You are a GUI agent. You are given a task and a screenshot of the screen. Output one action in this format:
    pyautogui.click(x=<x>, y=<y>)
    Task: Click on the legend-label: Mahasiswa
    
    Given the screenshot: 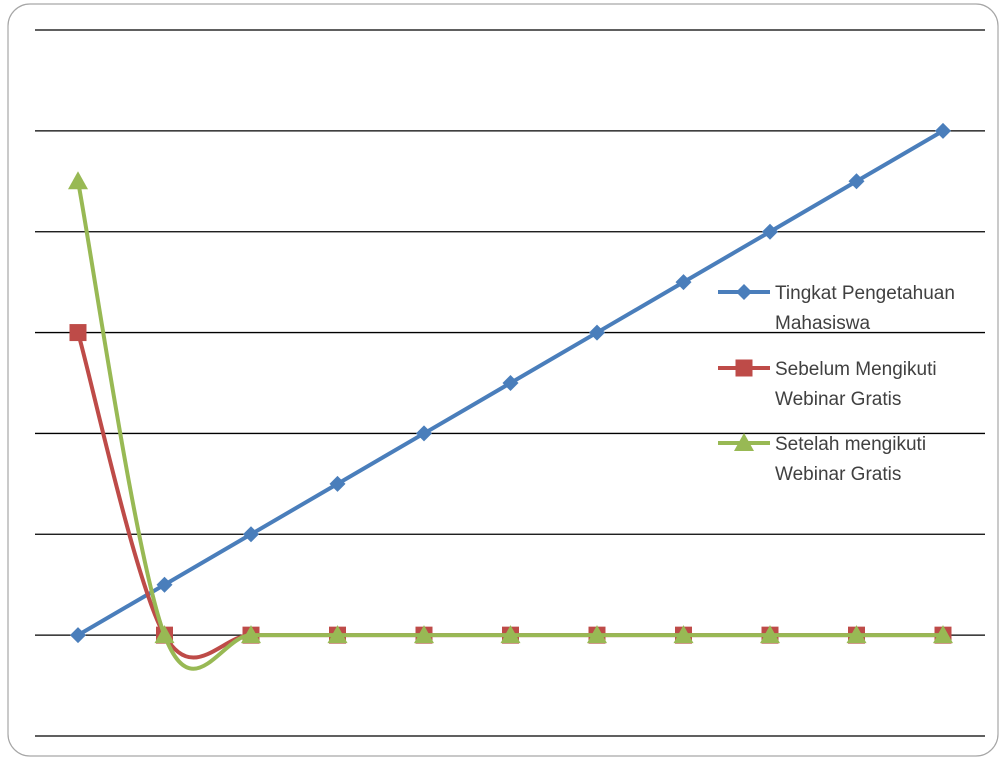 What is the action you would take?
    pyautogui.click(x=822, y=323)
    